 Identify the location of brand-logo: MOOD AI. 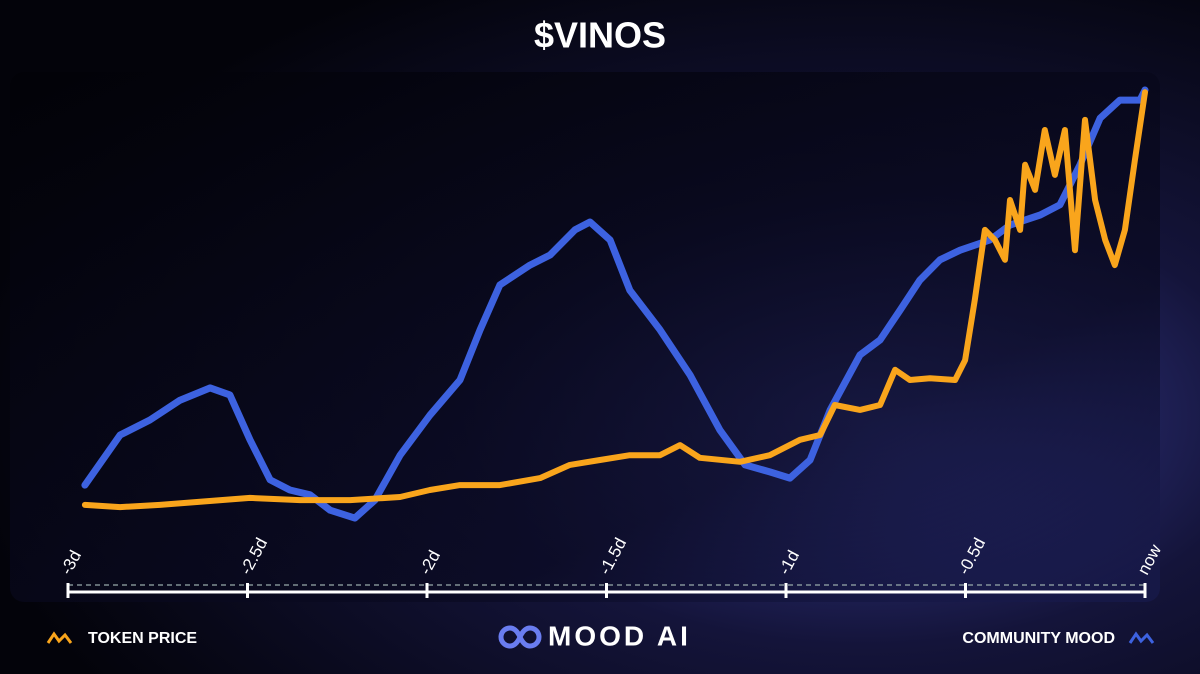
(594, 635).